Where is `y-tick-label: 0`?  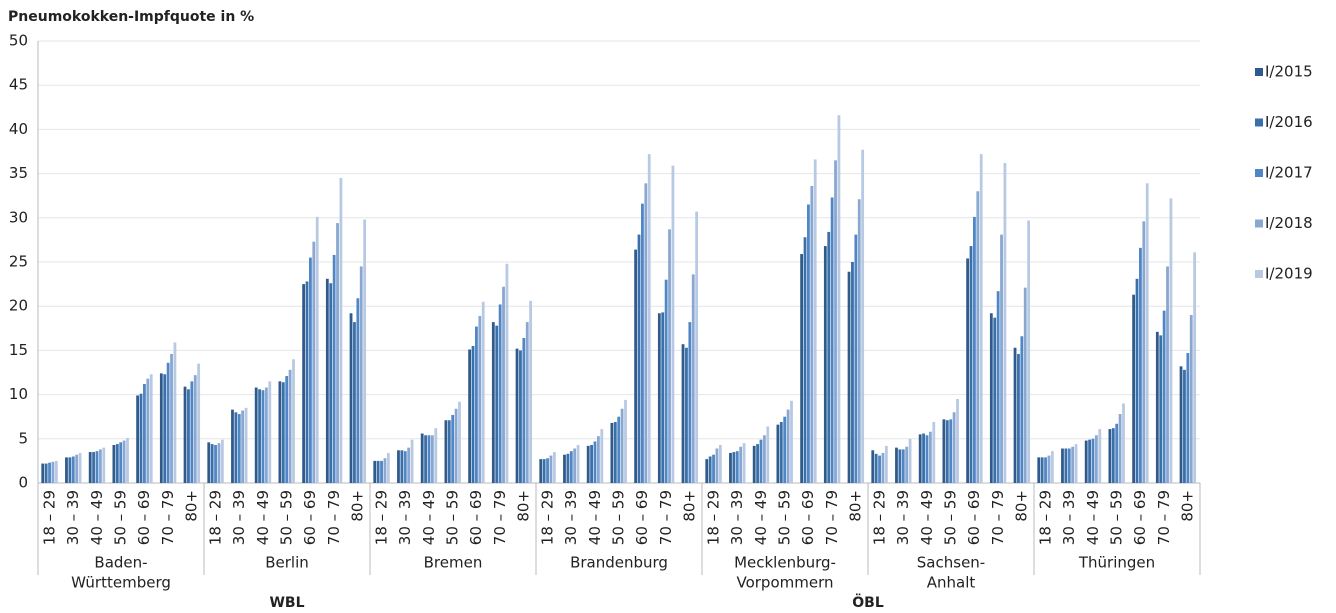 y-tick-label: 0 is located at coordinates (23, 483).